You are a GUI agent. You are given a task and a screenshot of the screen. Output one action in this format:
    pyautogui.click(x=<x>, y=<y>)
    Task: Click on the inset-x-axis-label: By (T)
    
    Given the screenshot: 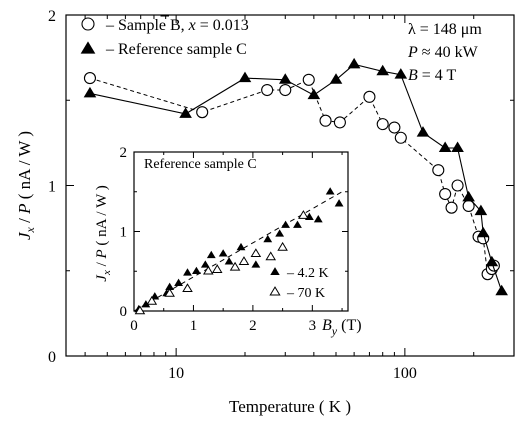 What is the action you would take?
    pyautogui.click(x=342, y=327)
    